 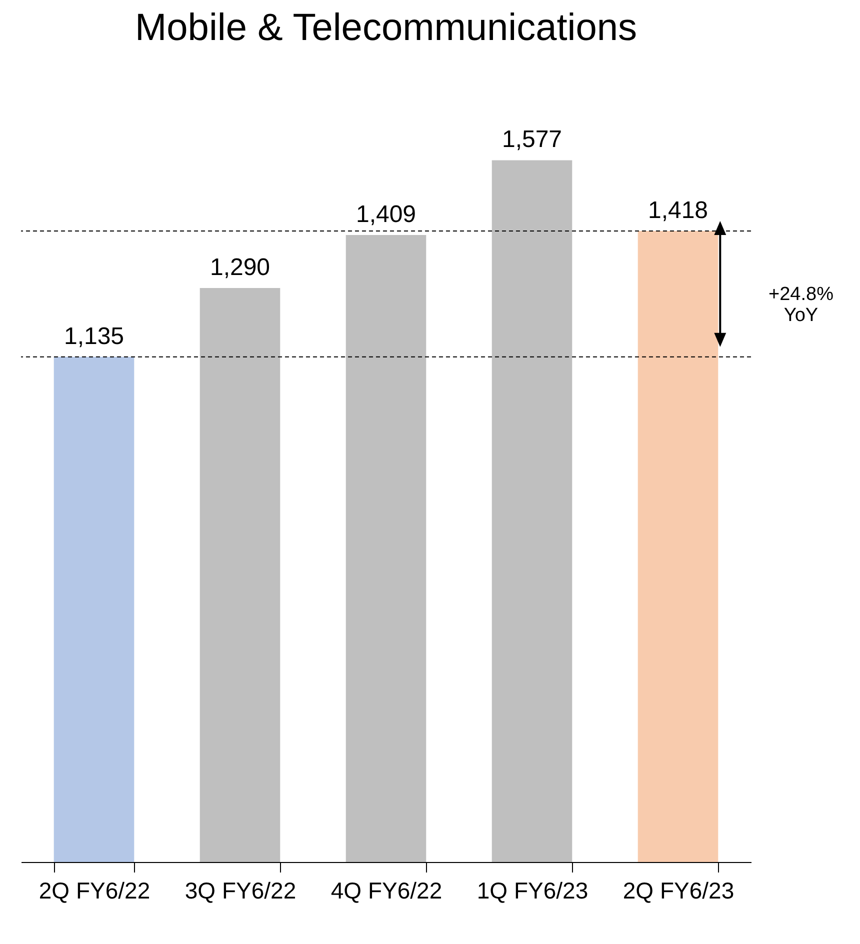 I want to click on x-tick-label: 2Q FY6/23, so click(x=678, y=891).